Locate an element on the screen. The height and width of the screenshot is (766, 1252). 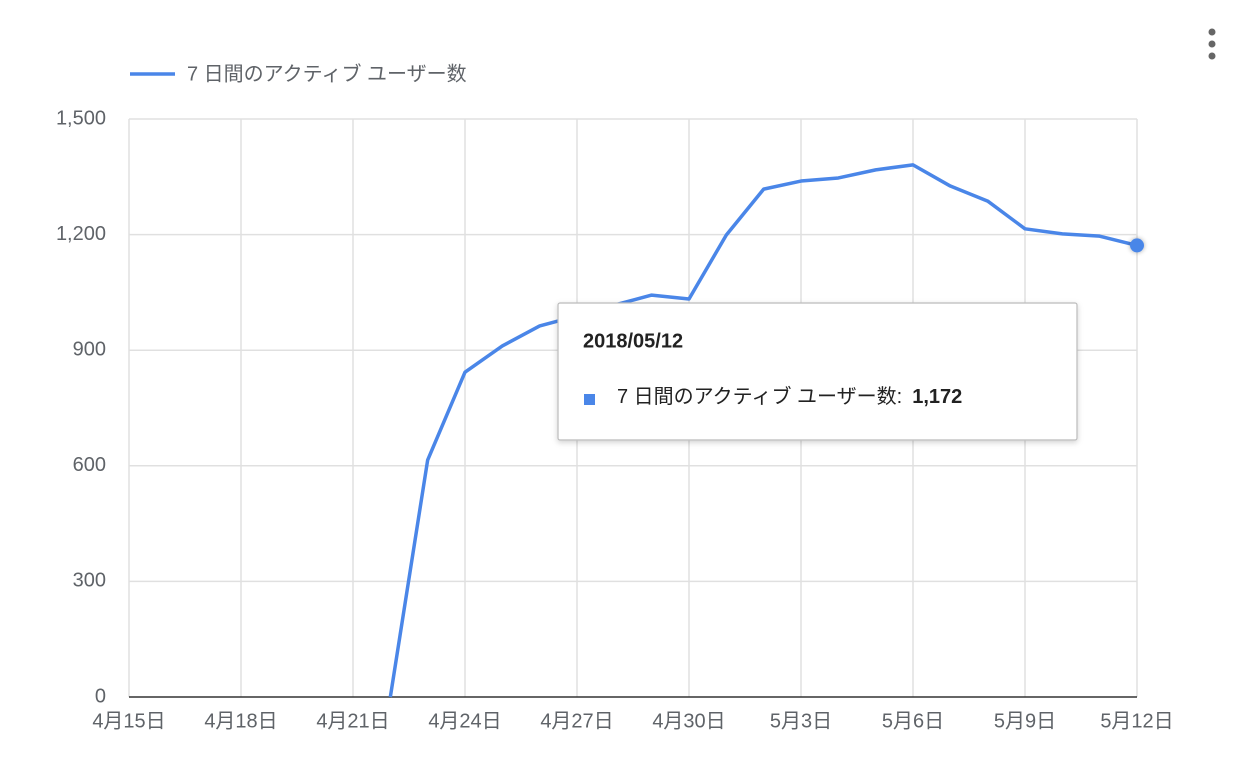
highlight-point is located at coordinates (1137, 245).